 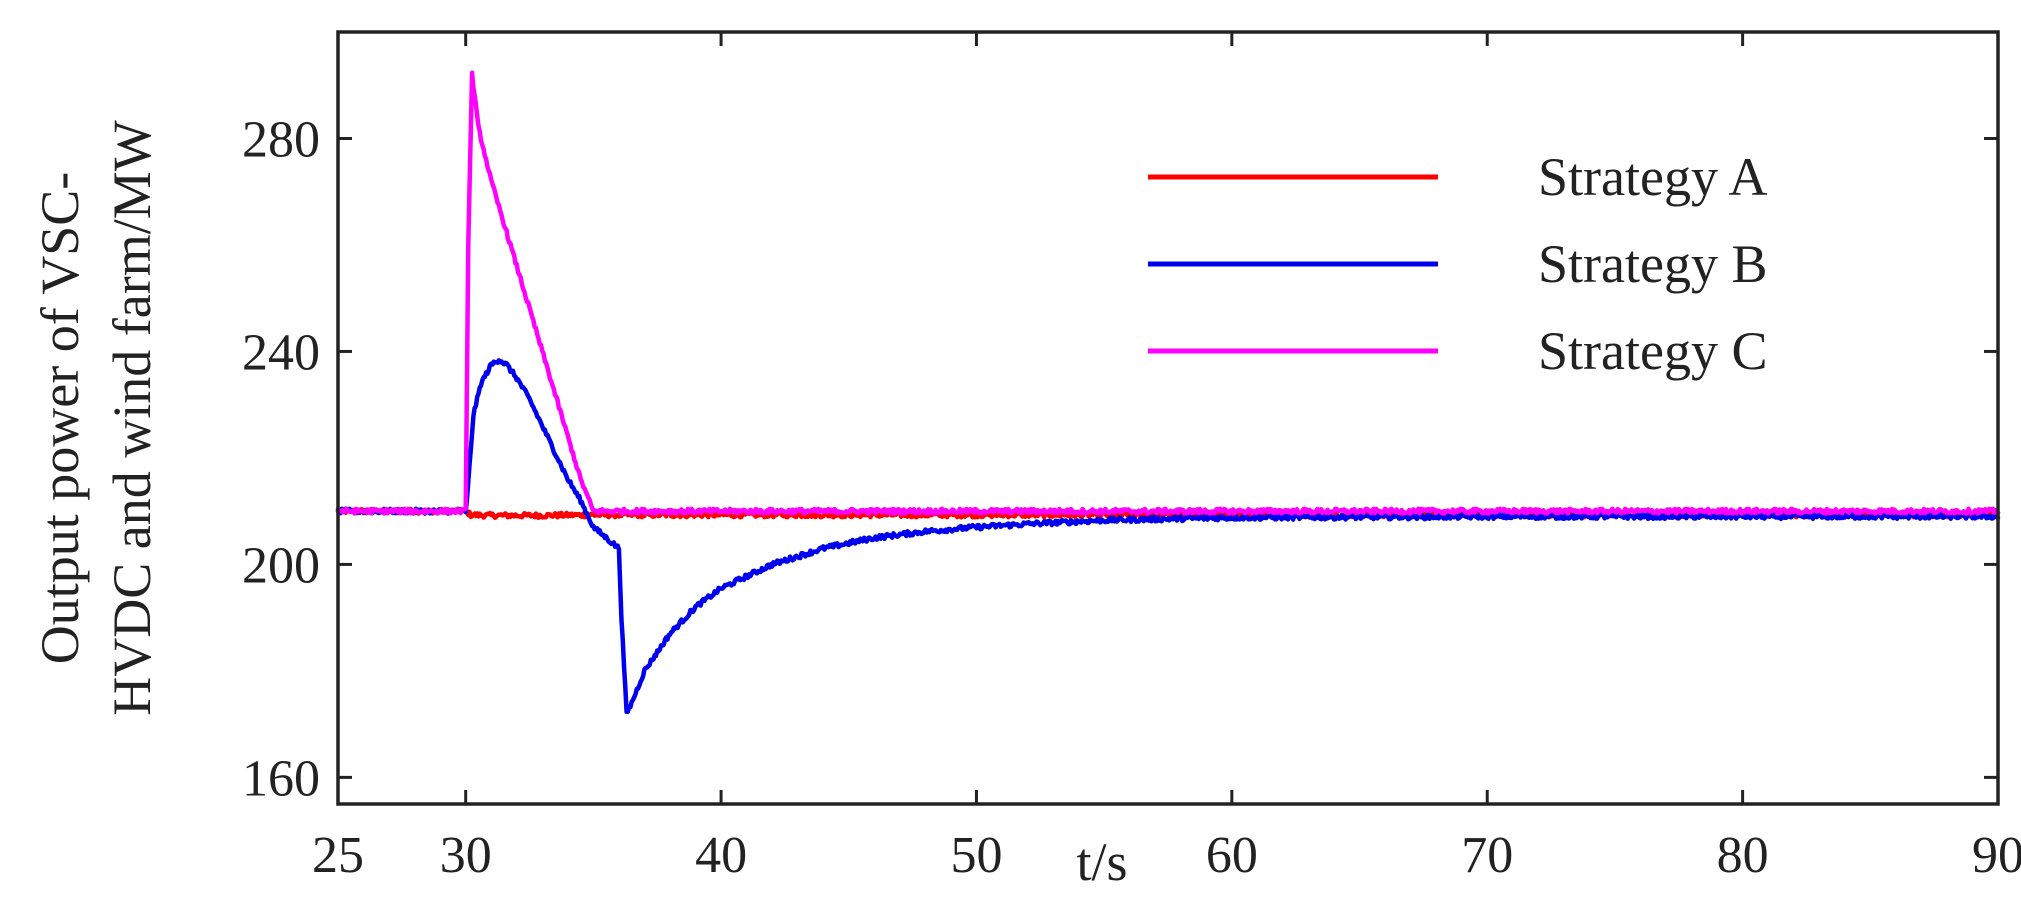 I want to click on legend-label-strategy-c: Strategy C, so click(x=1652, y=351).